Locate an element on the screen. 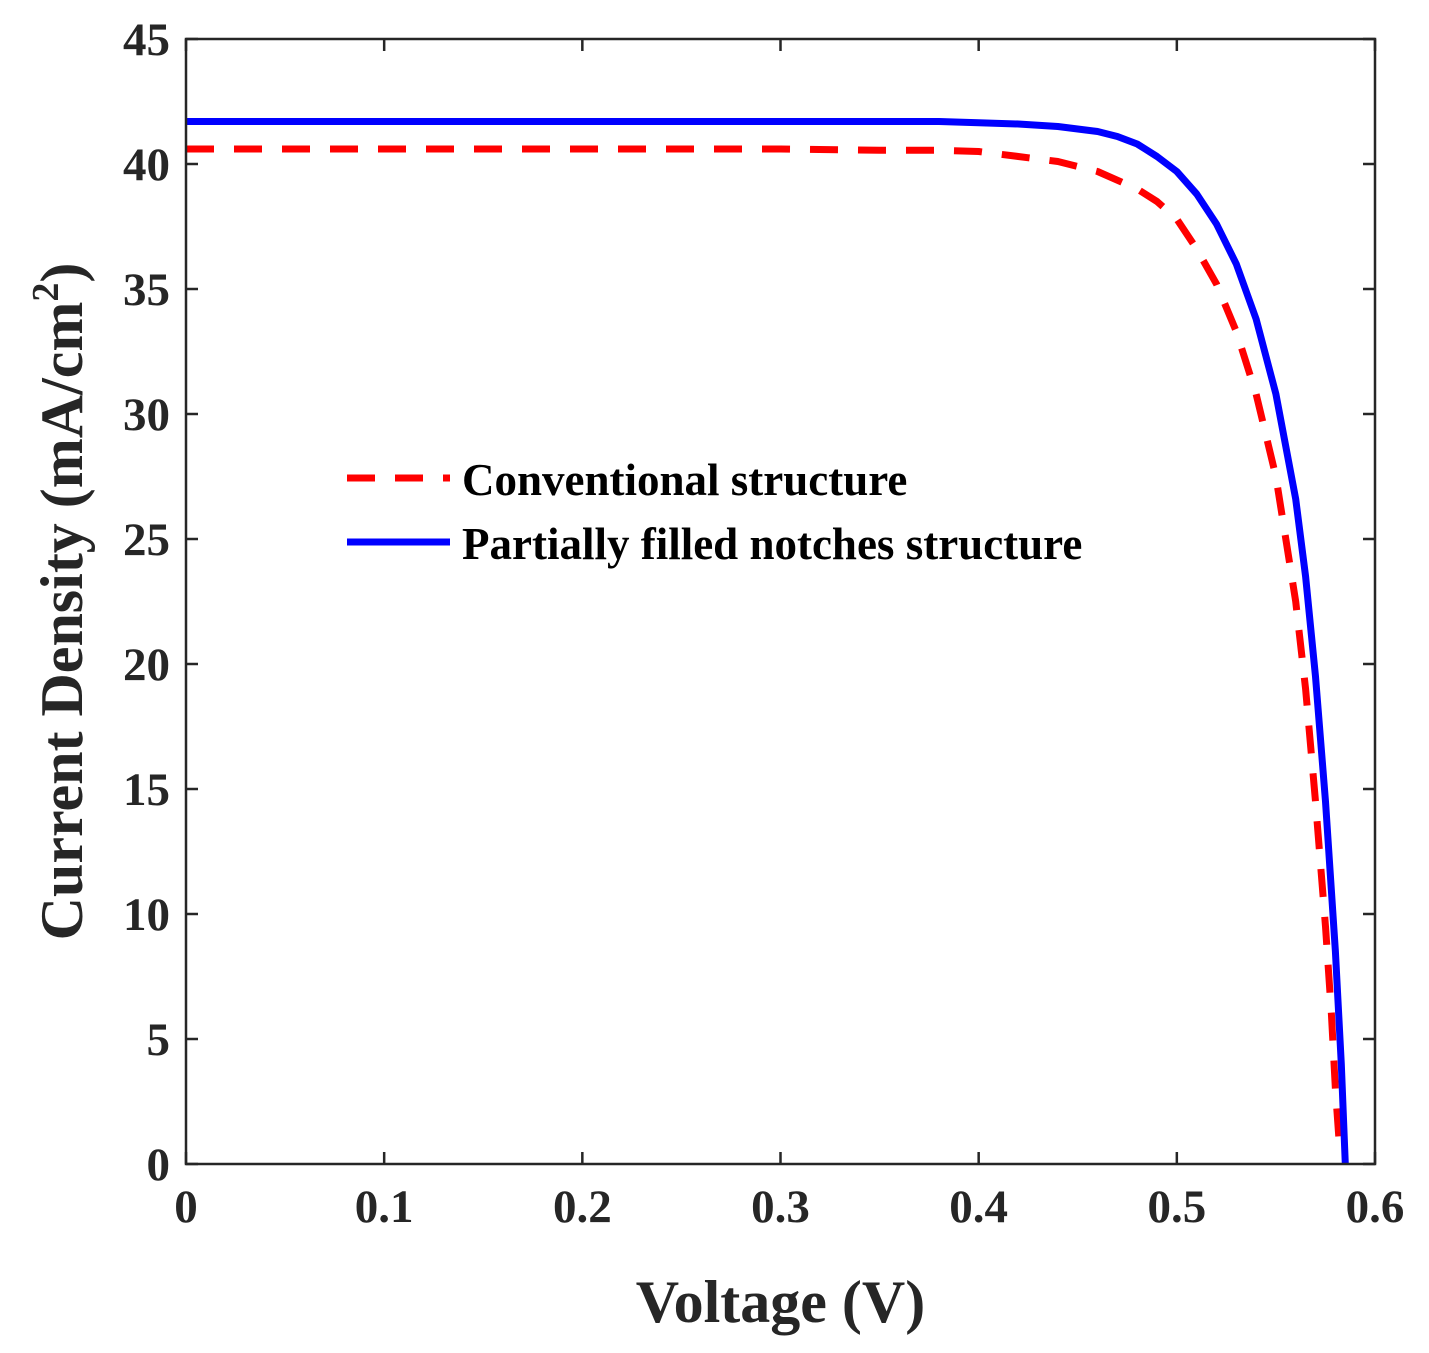 This screenshot has width=1429, height=1353. x-tick-label: 0.1 is located at coordinates (384, 1207).